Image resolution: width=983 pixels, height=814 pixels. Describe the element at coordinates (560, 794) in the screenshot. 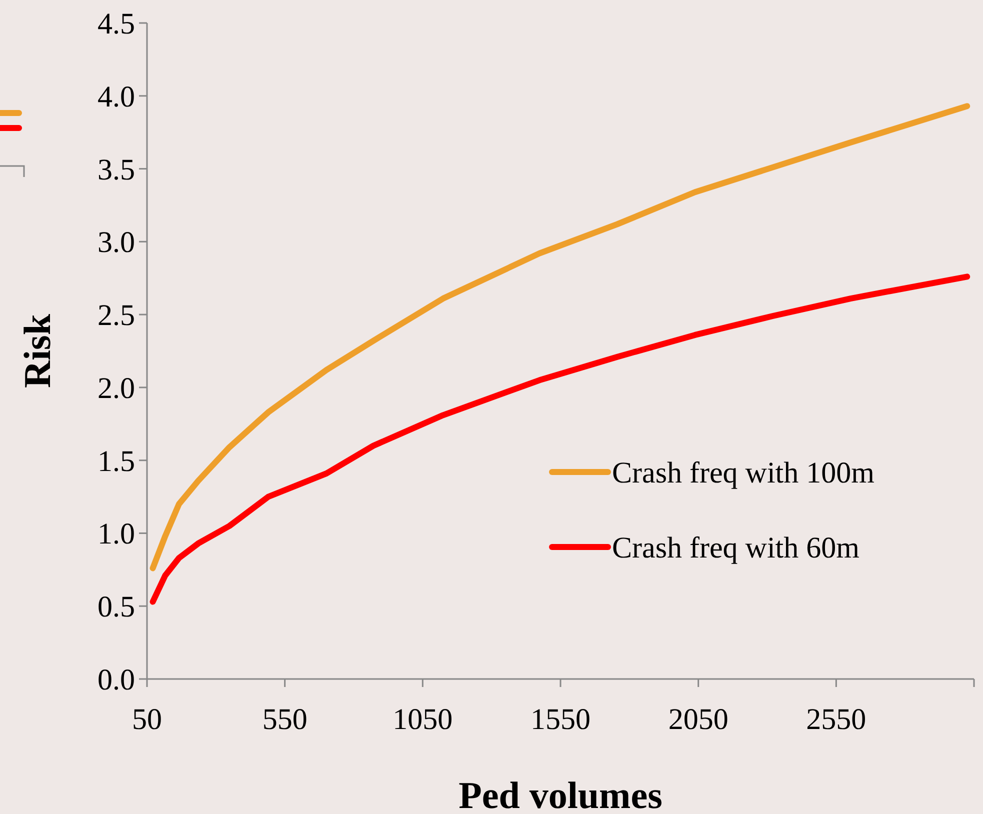

I see `x-axis-title: Ped volumes` at that location.